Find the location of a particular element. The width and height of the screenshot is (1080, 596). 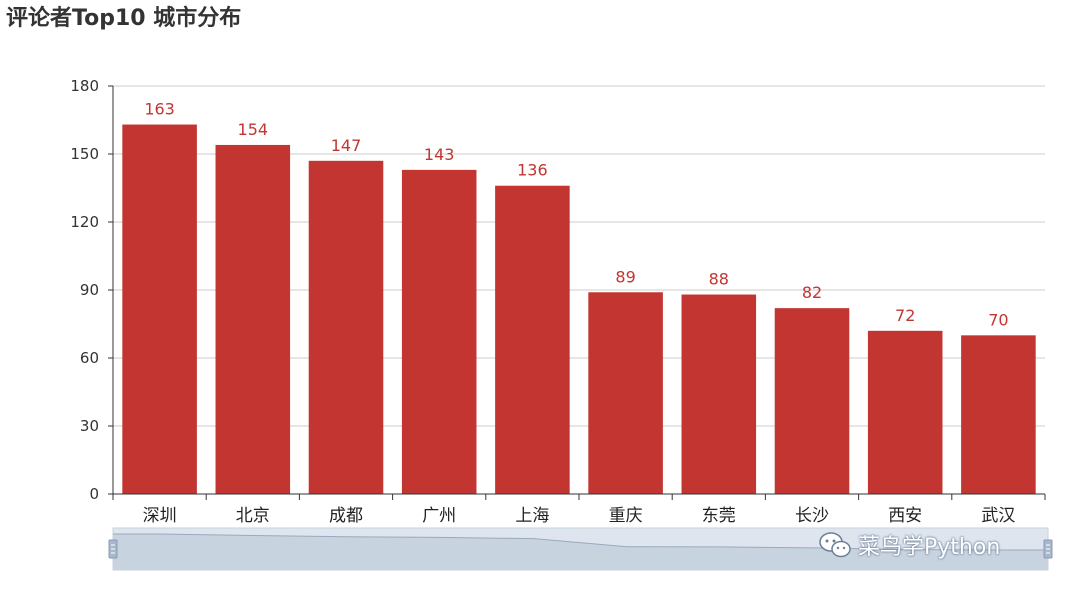

data-label: 72 is located at coordinates (905, 315).